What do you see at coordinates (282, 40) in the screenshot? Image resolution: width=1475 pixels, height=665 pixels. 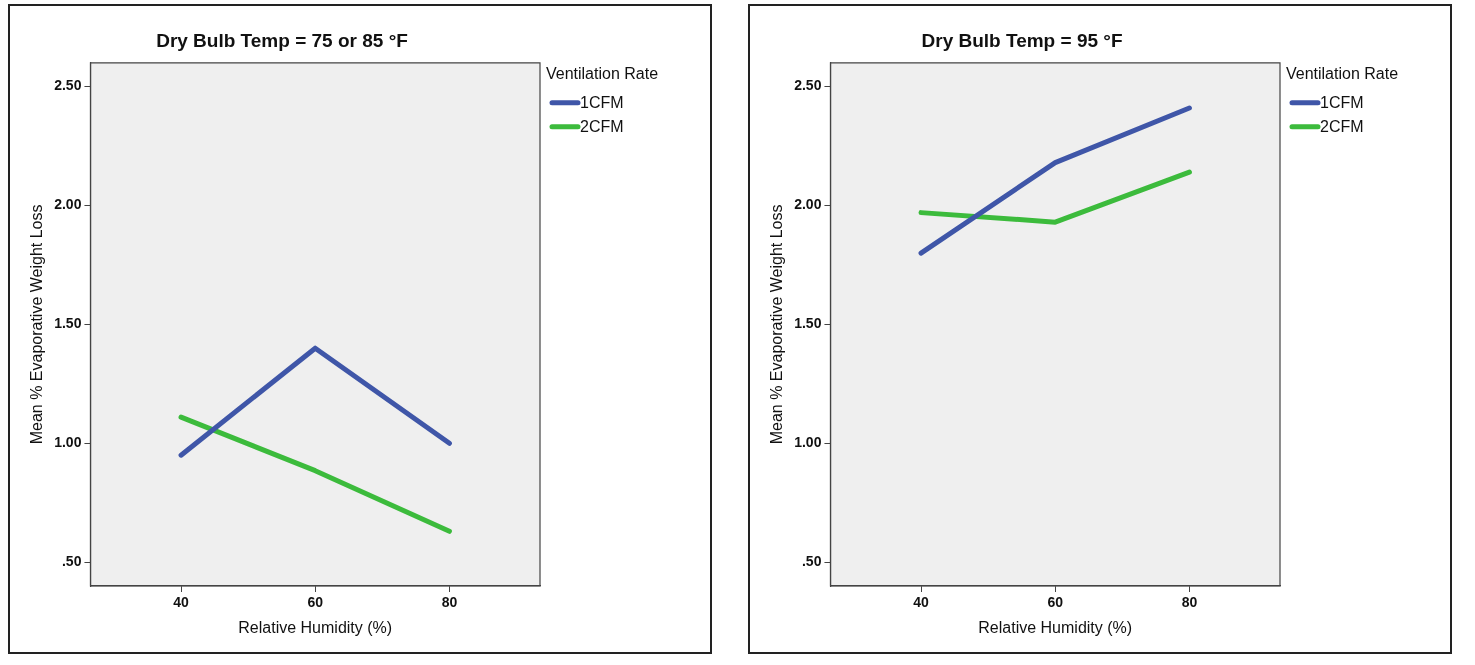 I see `chart-title: Dry Bulb Temp = 75 or 85 °F` at bounding box center [282, 40].